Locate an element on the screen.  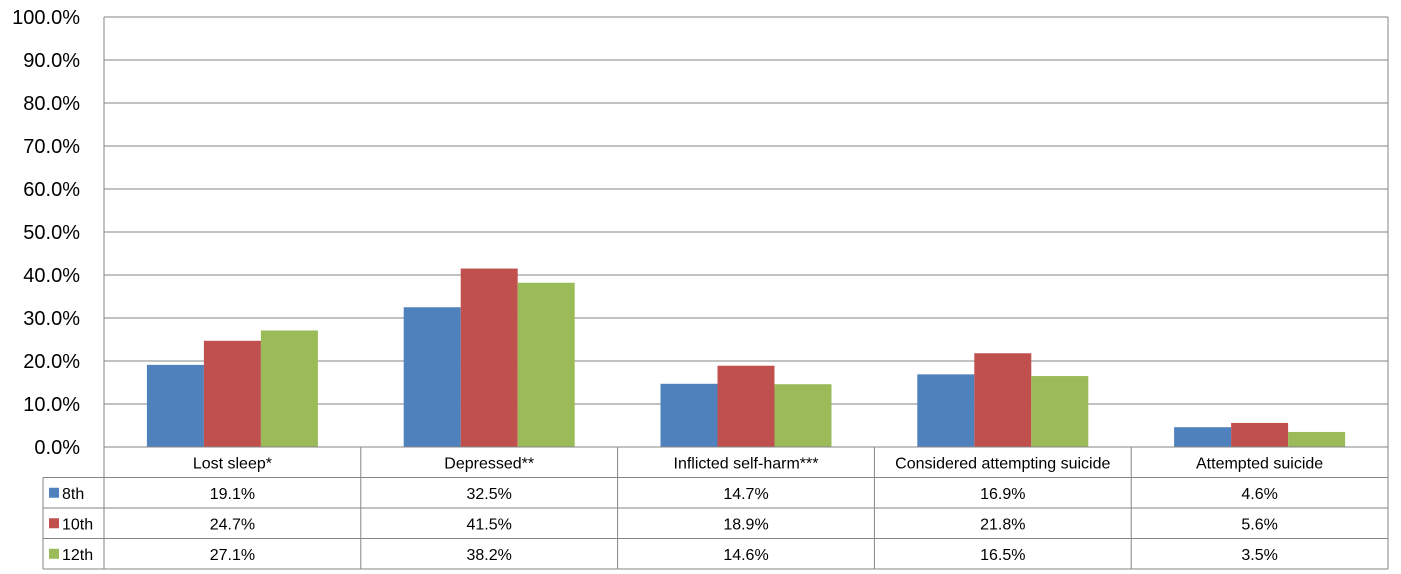
y-tick-label: 80.0% is located at coordinates (51, 104).